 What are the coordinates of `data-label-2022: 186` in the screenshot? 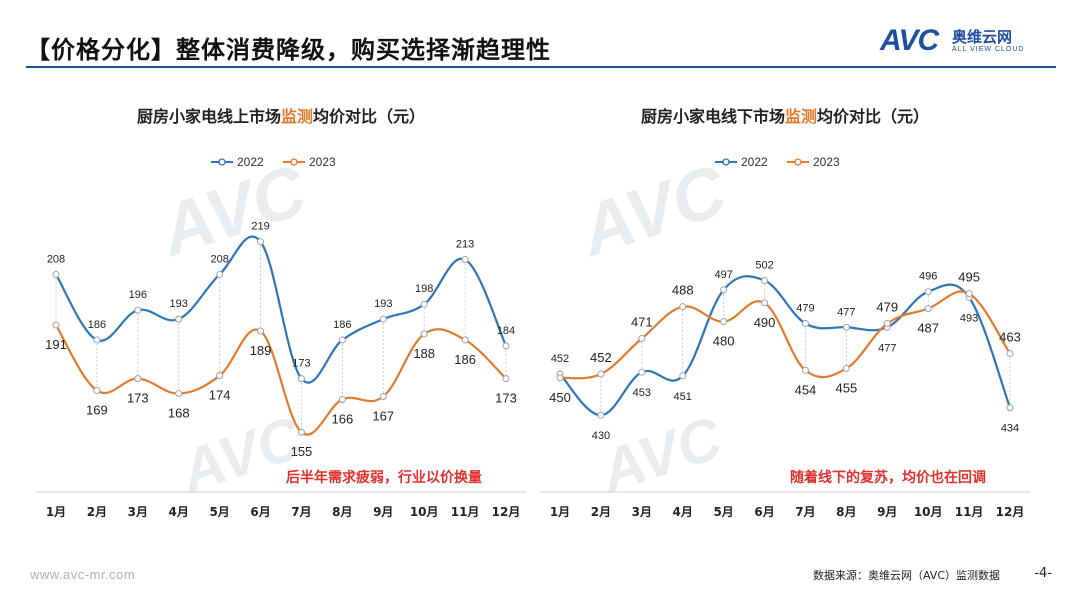 It's located at (97, 325).